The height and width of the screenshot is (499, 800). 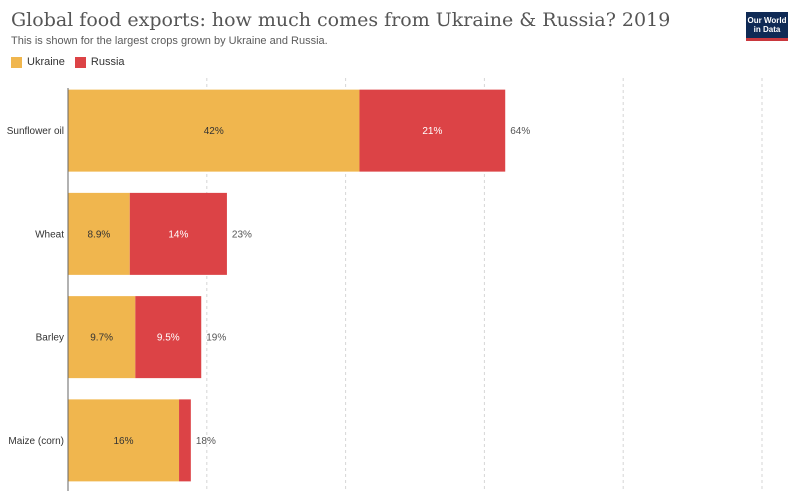 I want to click on bar-value-label: 16%, so click(x=124, y=441).